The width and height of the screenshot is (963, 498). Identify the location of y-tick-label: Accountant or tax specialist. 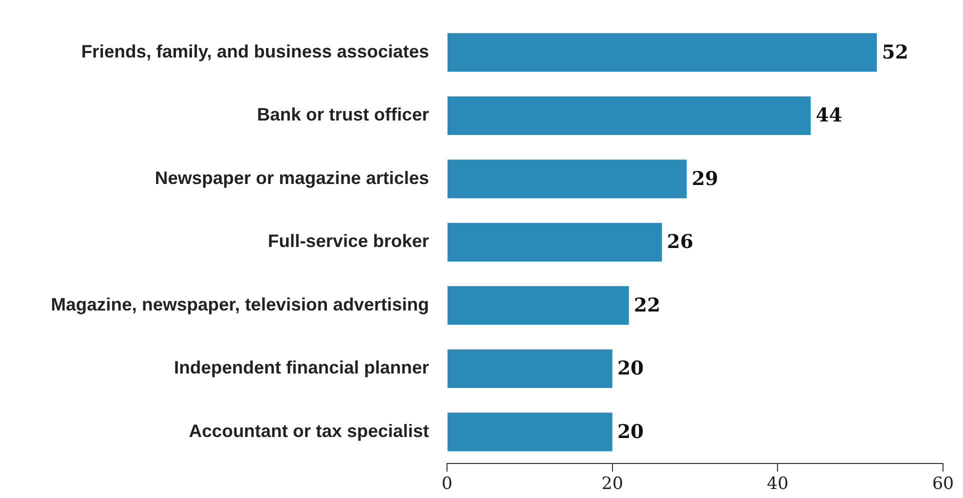
(308, 430).